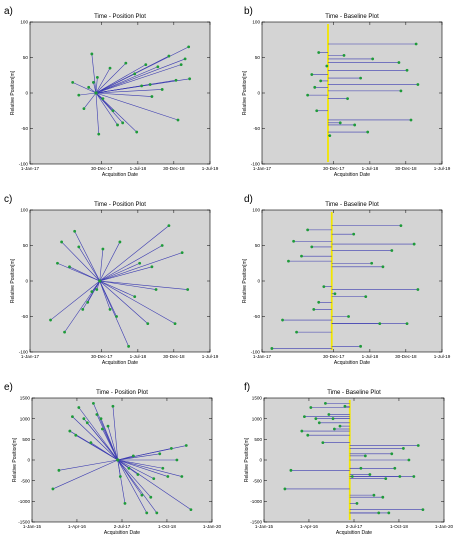 The image size is (470, 550). What do you see at coordinates (25, 398) in the screenshot?
I see `y-tick-label: 1500` at bounding box center [25, 398].